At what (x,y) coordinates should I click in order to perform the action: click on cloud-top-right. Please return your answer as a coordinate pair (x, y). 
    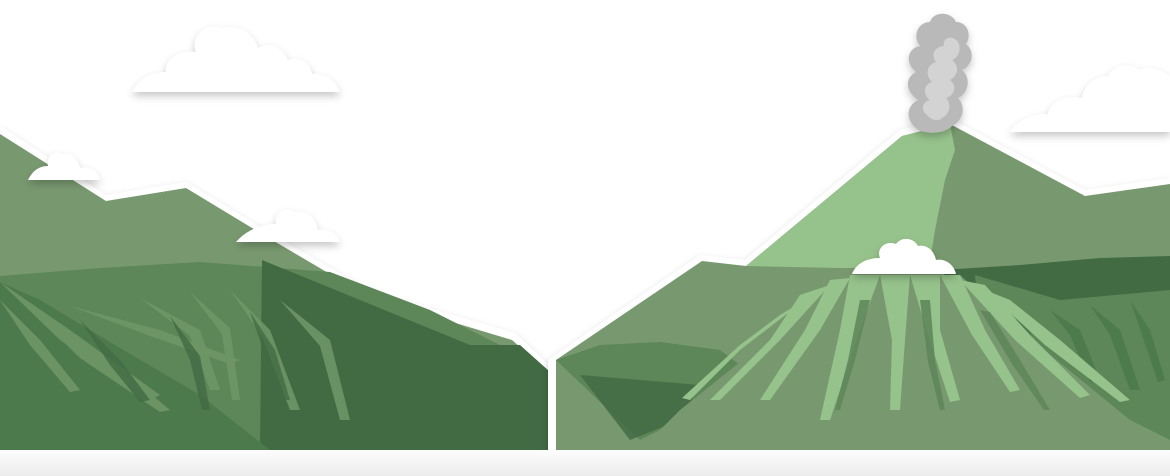
    Looking at the image, I should click on (1090, 98).